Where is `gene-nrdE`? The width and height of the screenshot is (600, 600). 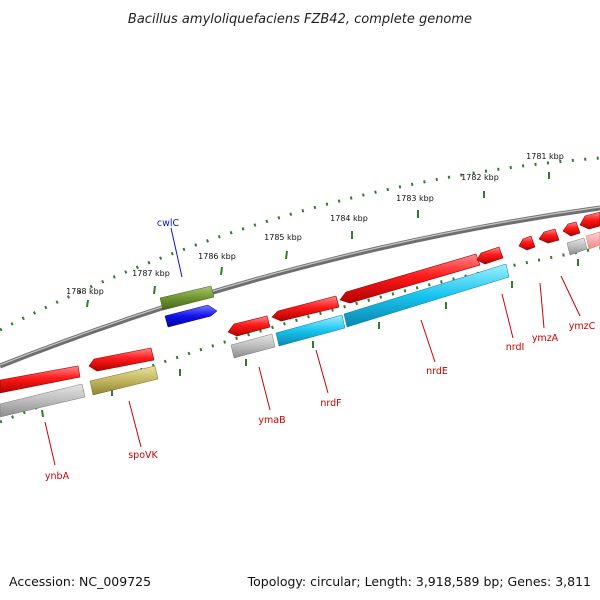 gene-nrdE is located at coordinates (410, 278).